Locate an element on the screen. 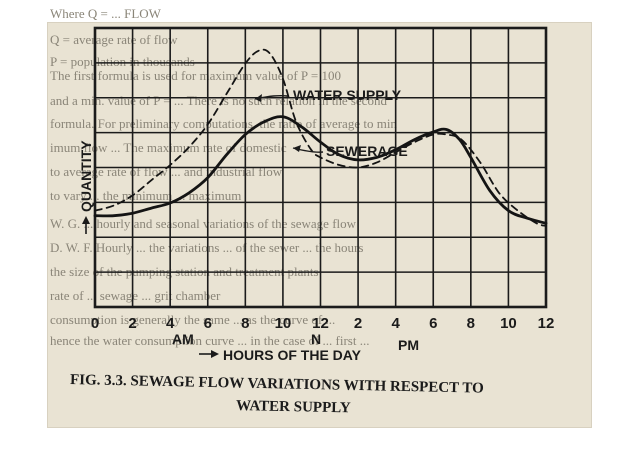  x-axis-title: HOURS OF THE DAY is located at coordinates (292, 355).